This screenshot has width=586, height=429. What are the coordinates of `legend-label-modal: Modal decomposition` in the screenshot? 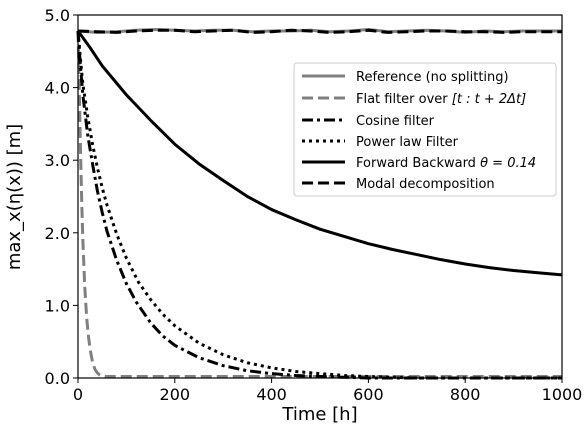 It's located at (425, 184).